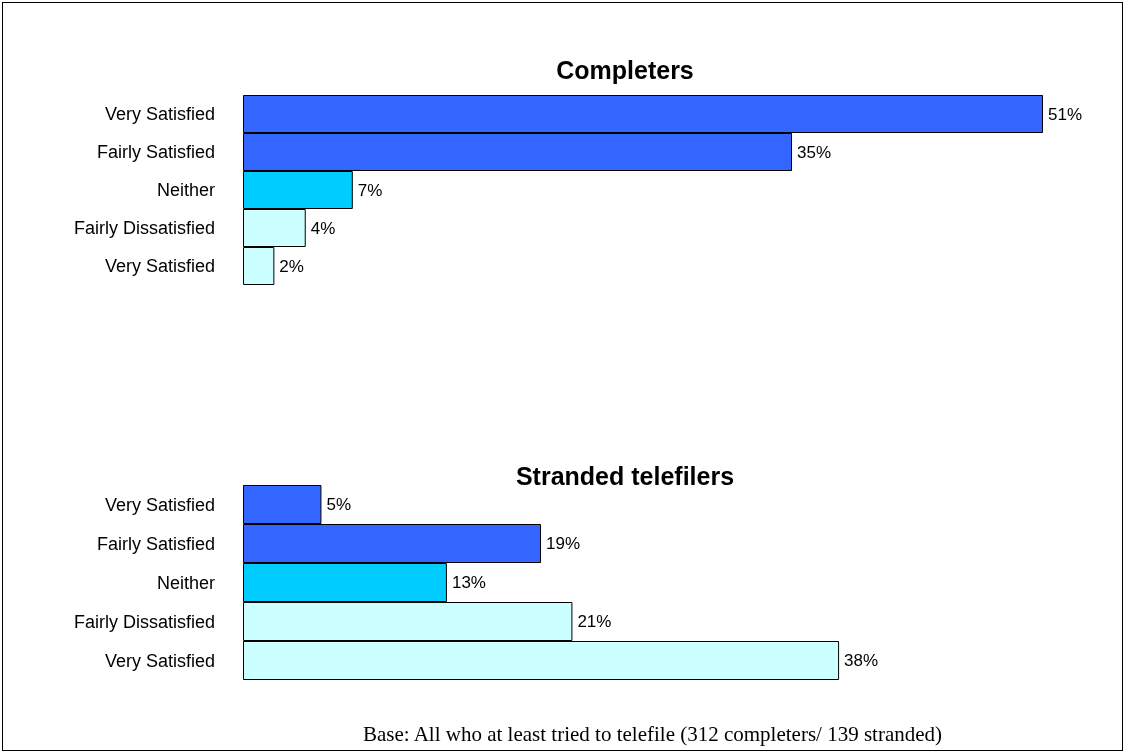 Image resolution: width=1125 pixels, height=753 pixels. What do you see at coordinates (625, 69) in the screenshot?
I see `chart-title: Completers` at bounding box center [625, 69].